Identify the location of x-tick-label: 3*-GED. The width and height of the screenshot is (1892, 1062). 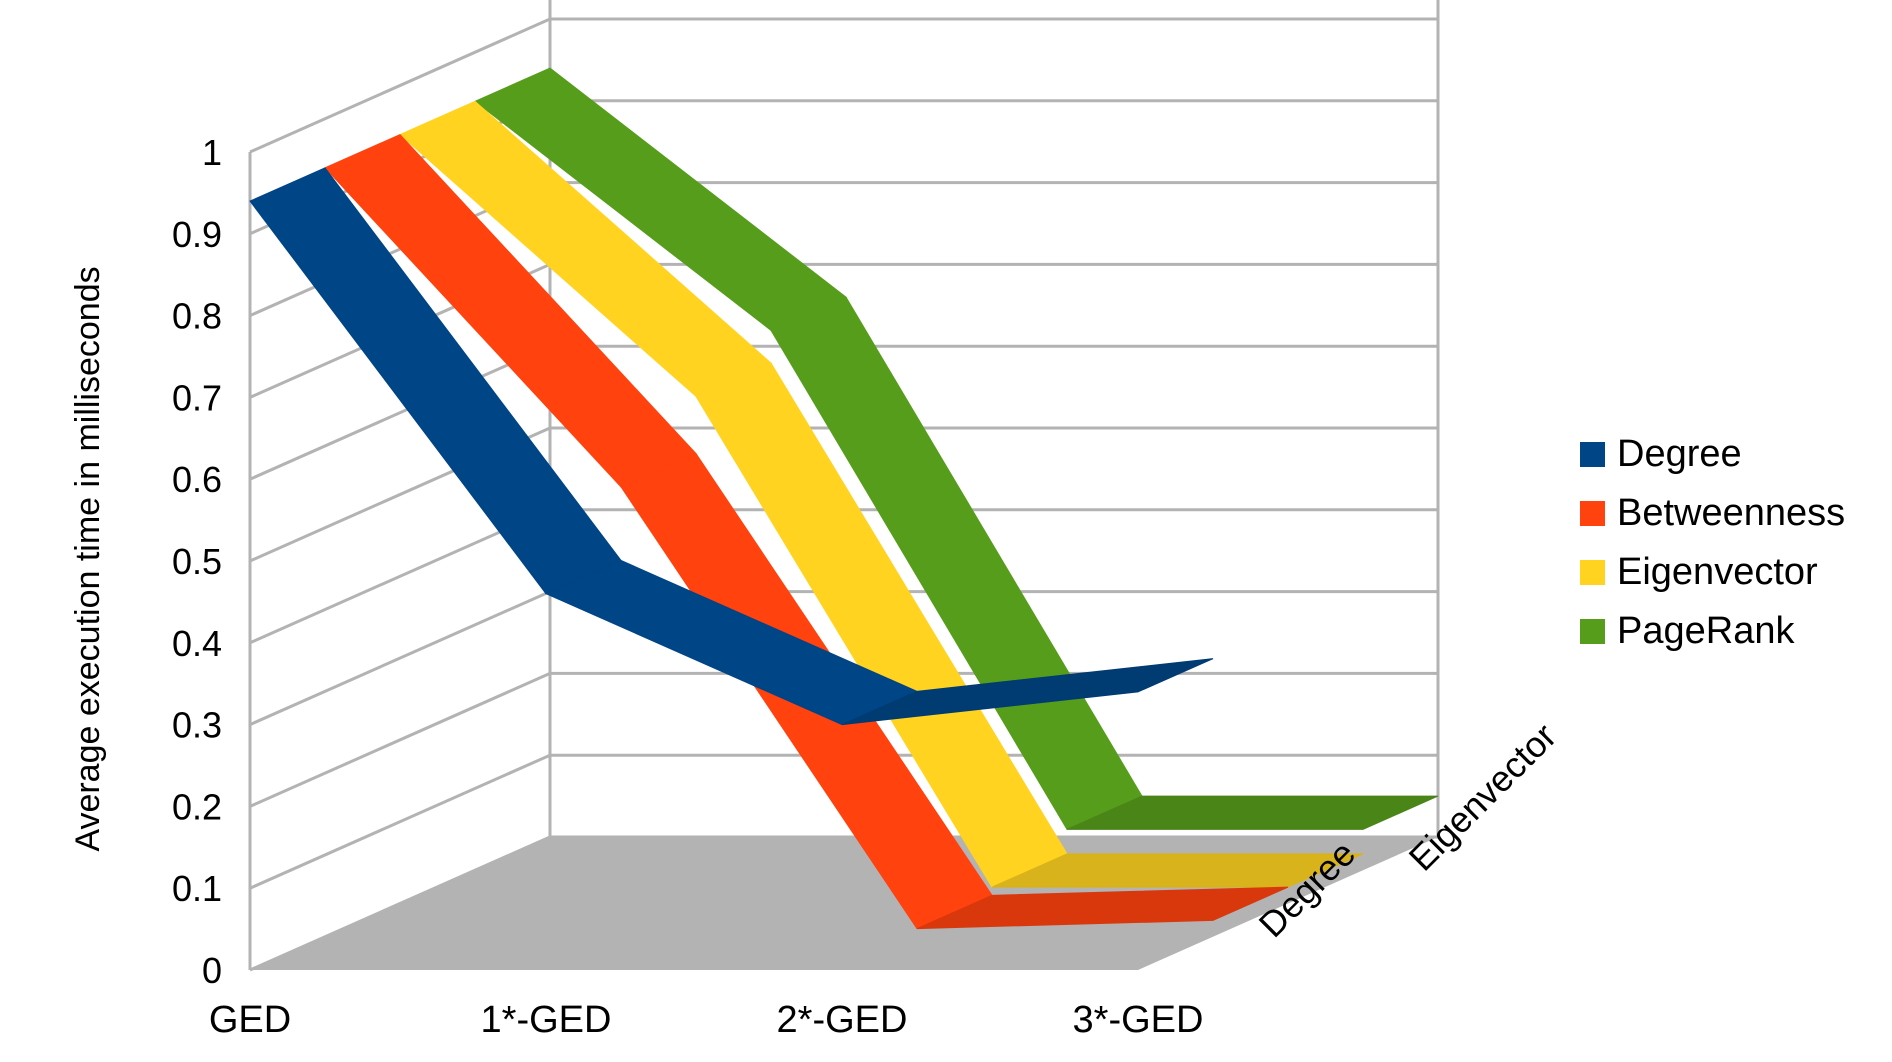
(1138, 1020).